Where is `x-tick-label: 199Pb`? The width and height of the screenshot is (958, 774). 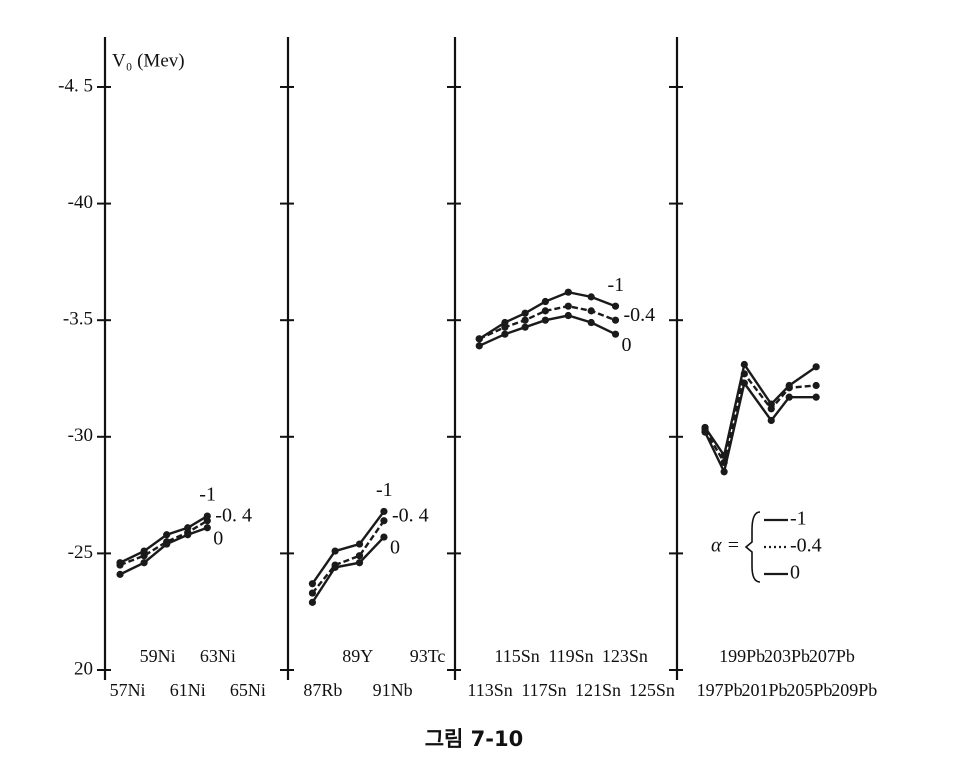
x-tick-label: 199Pb is located at coordinates (742, 656).